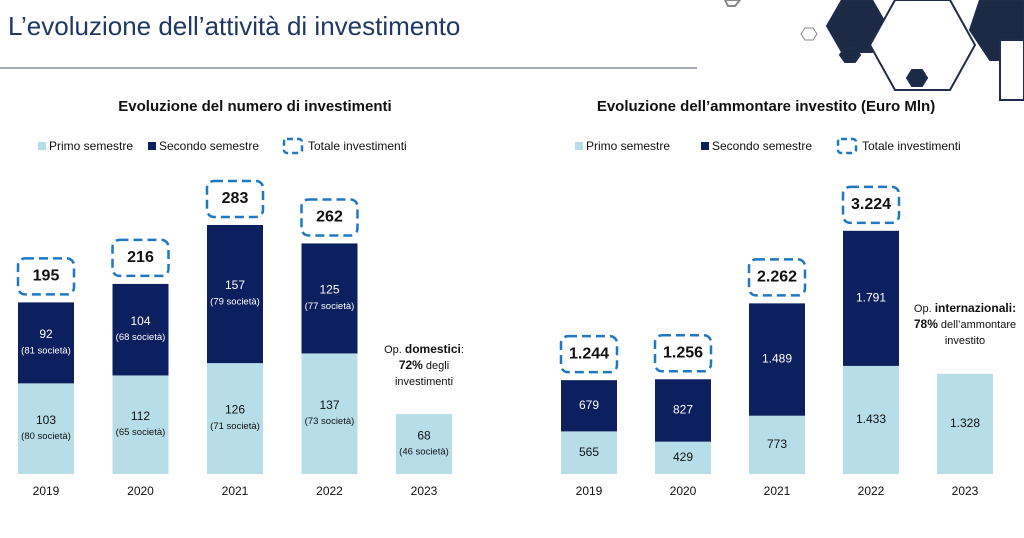 This screenshot has width=1024, height=538. I want to click on bar-value-label: 827, so click(683, 410).